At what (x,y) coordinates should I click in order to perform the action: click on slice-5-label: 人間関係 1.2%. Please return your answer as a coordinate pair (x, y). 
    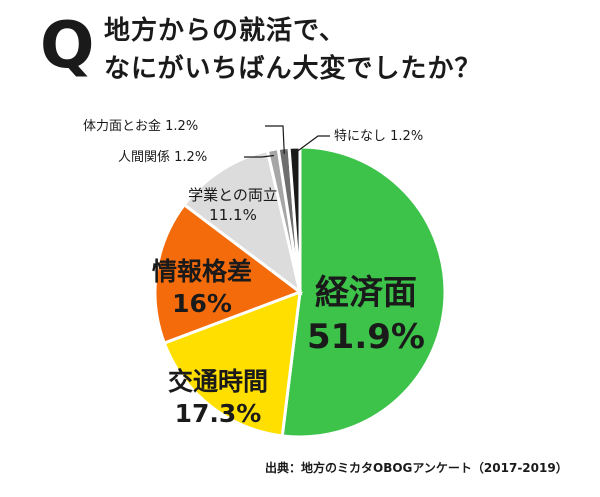
    Looking at the image, I should click on (162, 157).